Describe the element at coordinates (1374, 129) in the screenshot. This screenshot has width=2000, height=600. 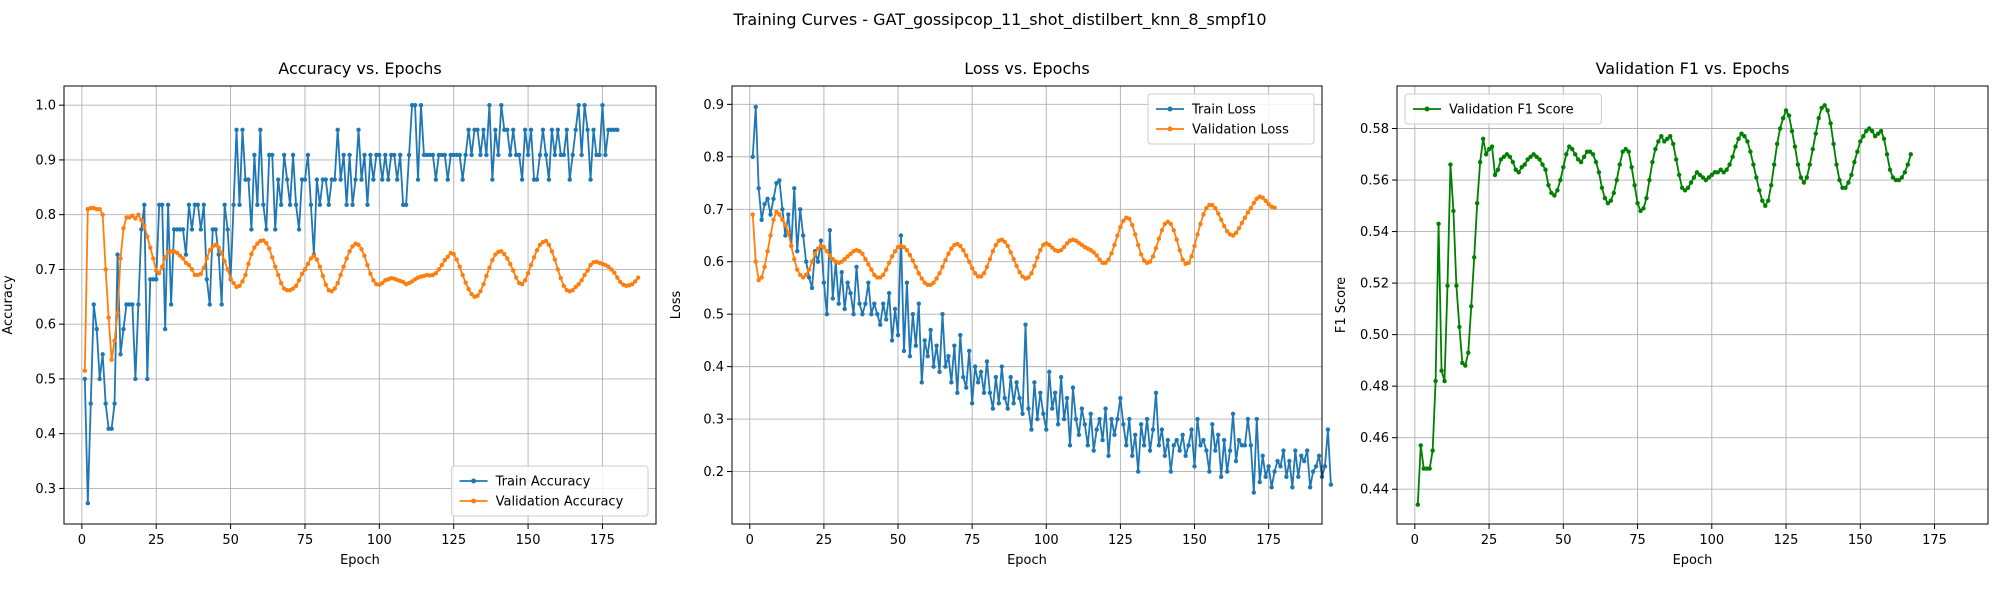
I see `y-tick-label: 0.58` at that location.